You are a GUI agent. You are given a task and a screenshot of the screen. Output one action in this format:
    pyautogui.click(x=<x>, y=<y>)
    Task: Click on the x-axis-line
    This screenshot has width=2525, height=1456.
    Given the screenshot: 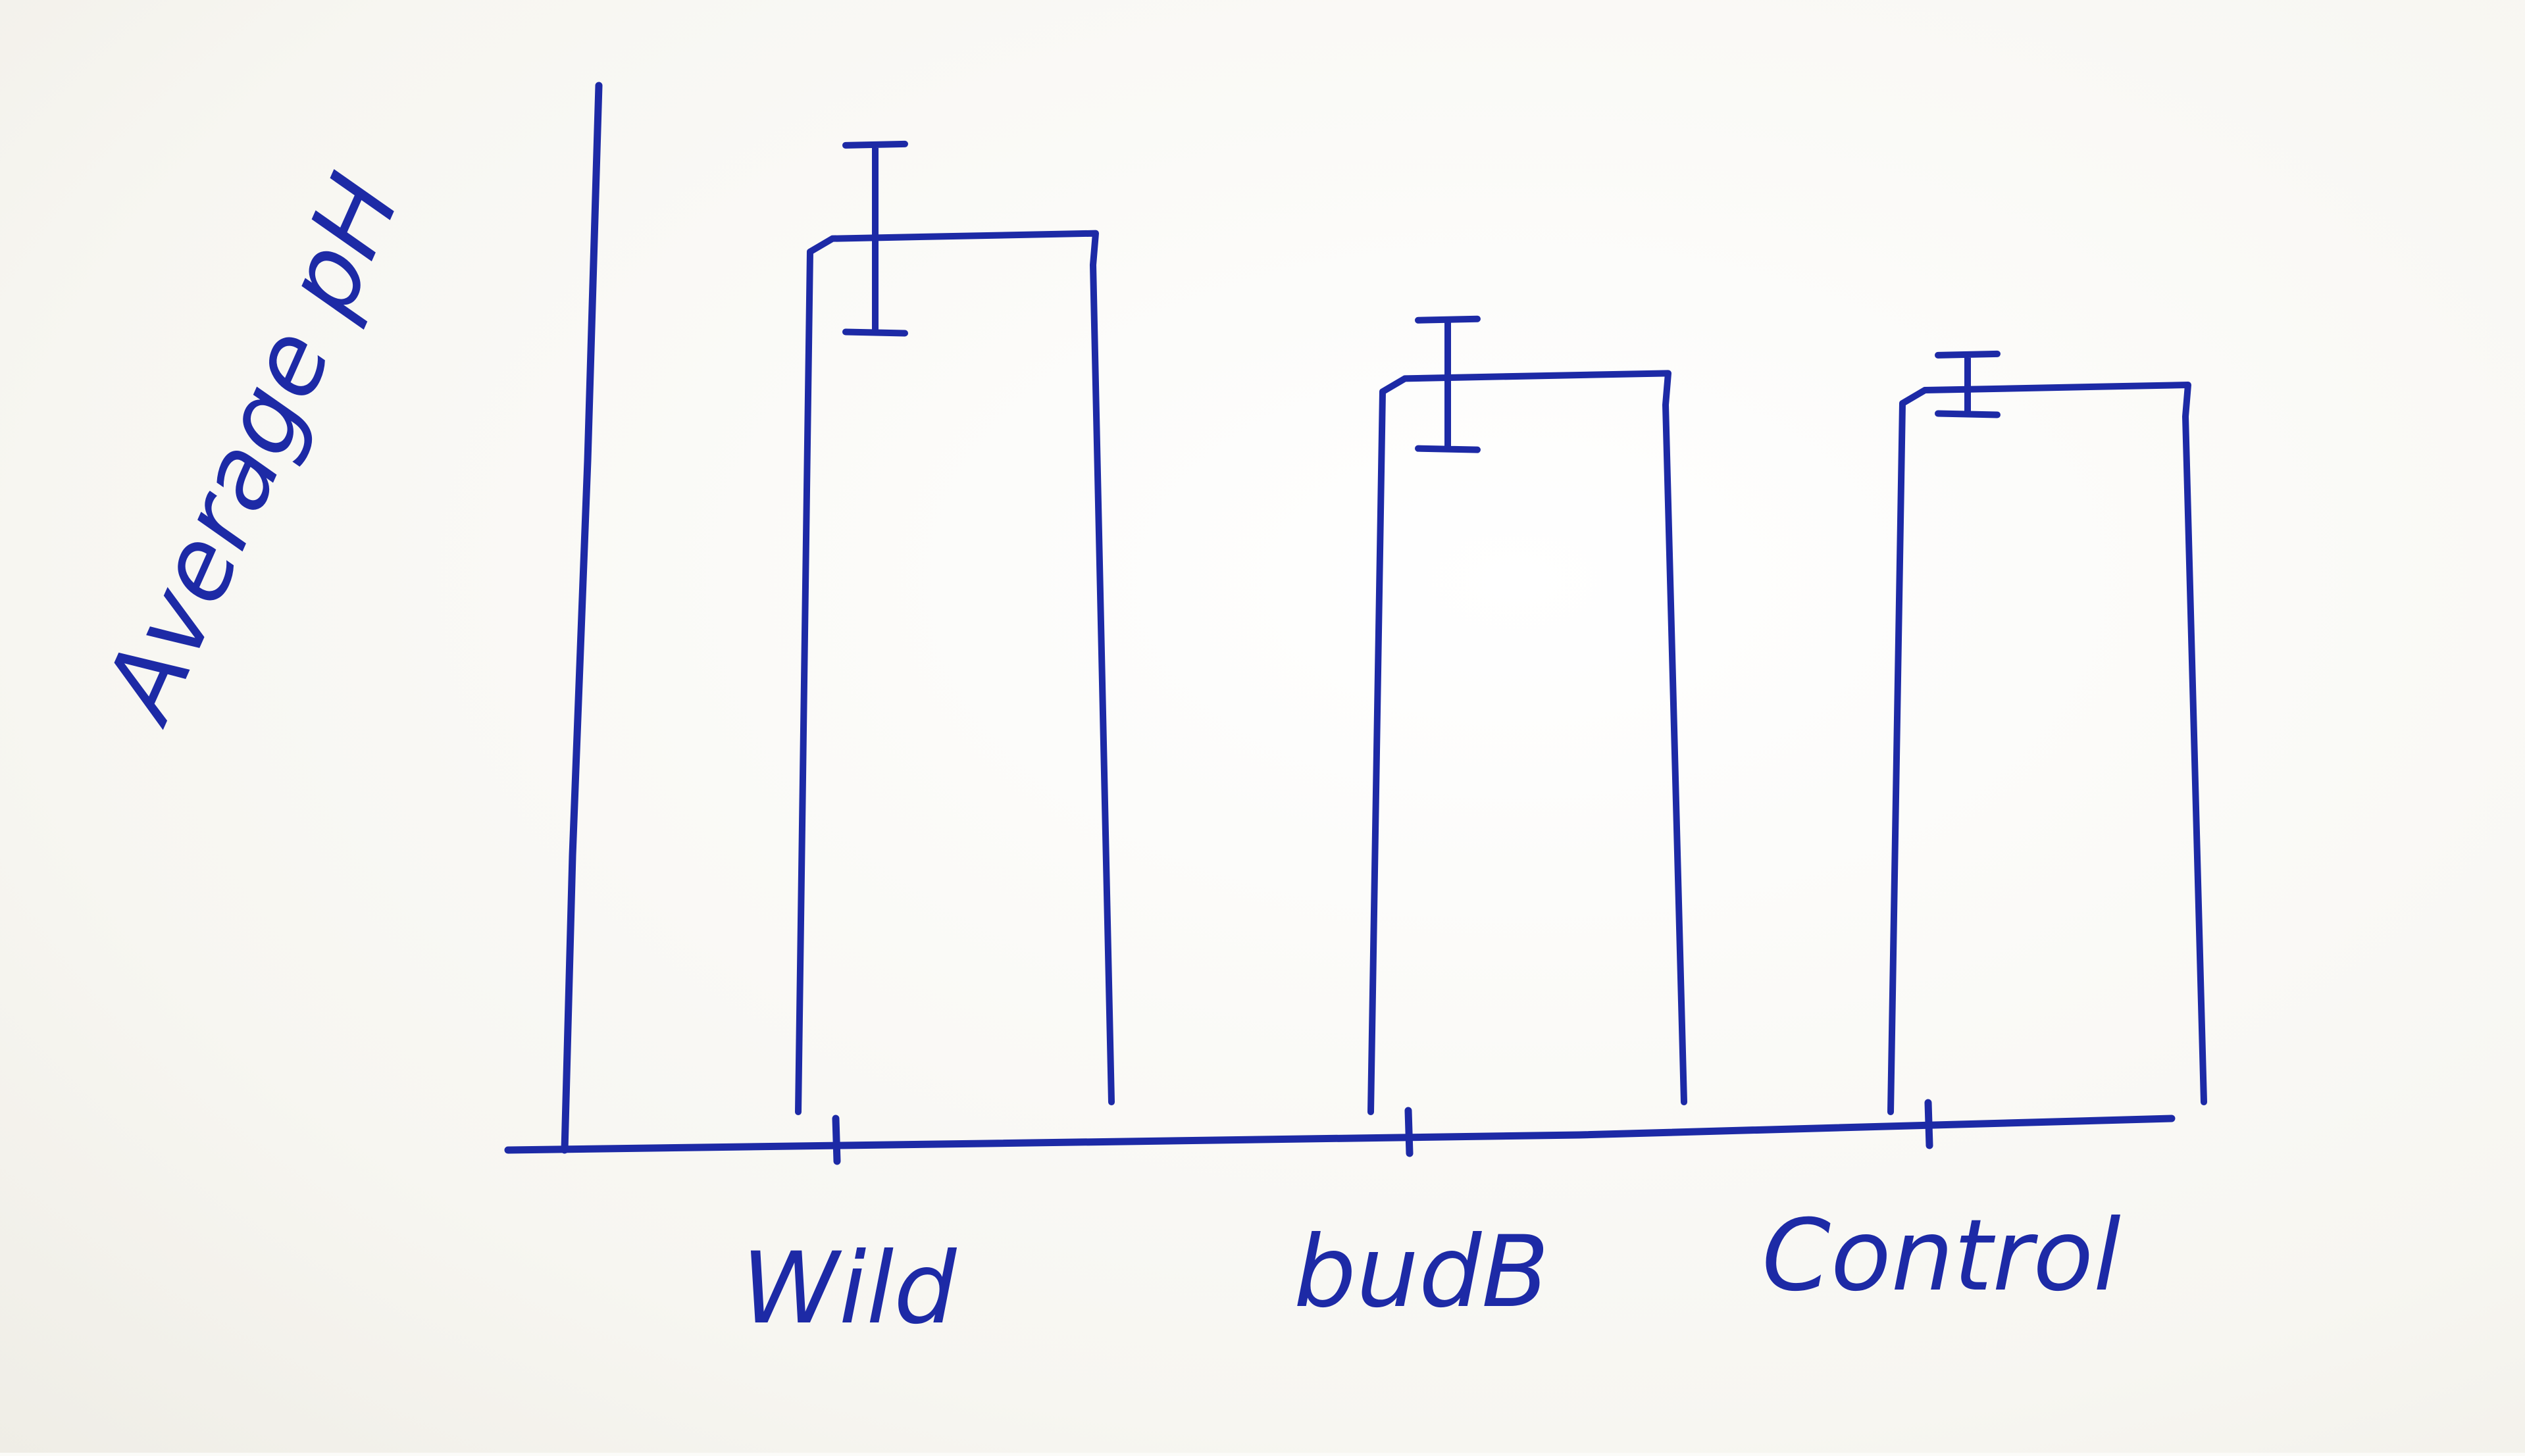 What is the action you would take?
    pyautogui.click(x=1340, y=1134)
    